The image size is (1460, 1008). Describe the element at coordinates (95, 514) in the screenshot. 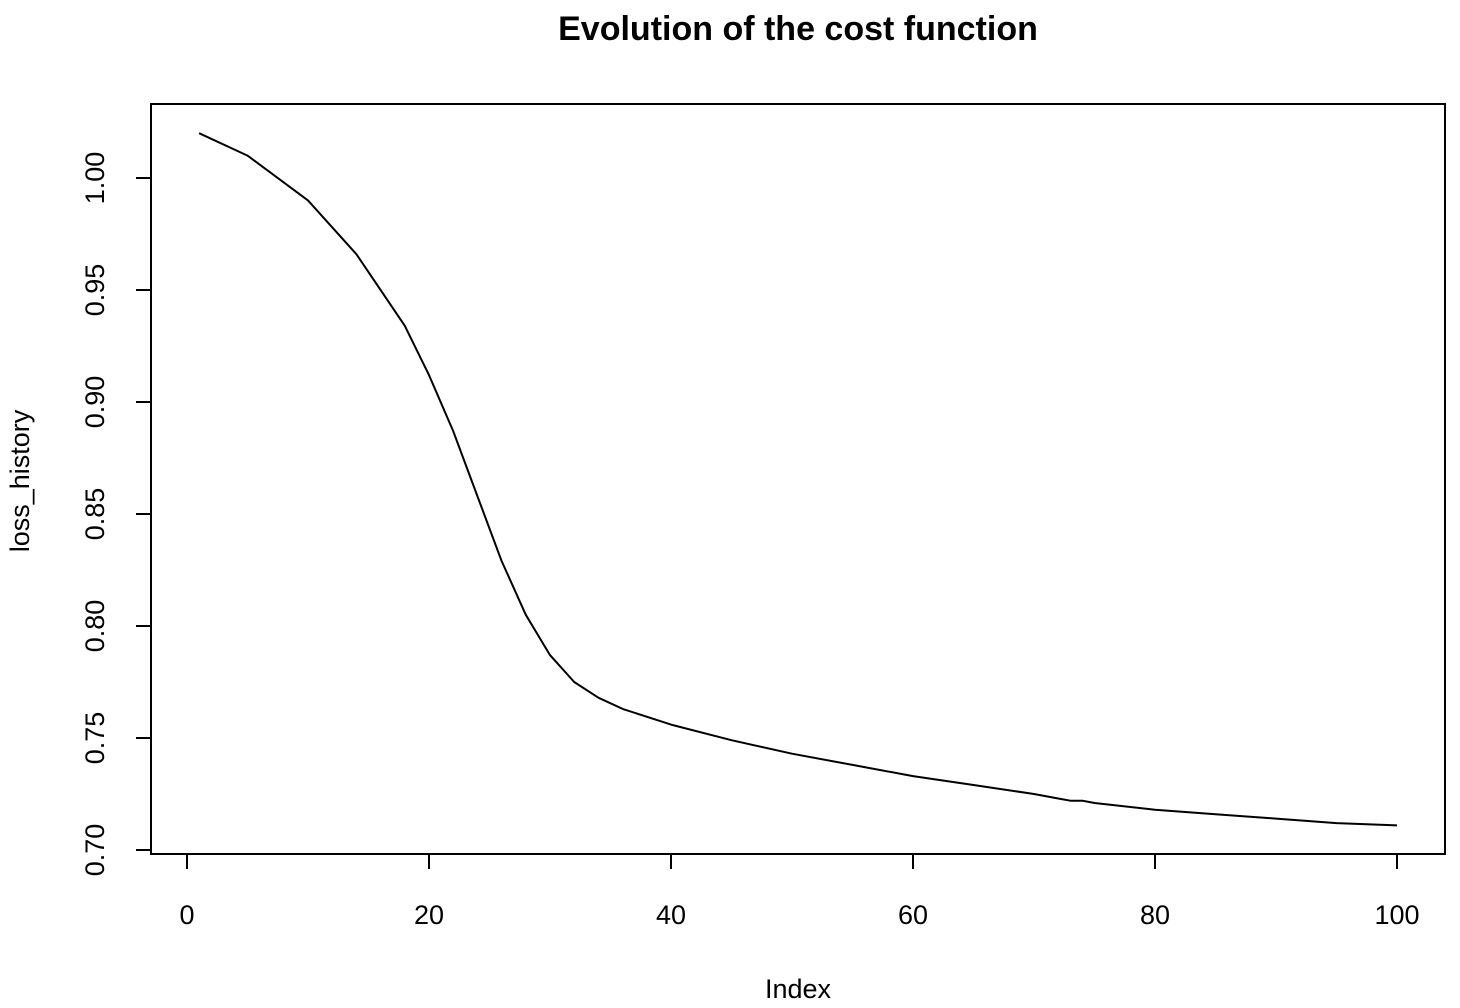

I see `y-tick-label: 0.85` at that location.